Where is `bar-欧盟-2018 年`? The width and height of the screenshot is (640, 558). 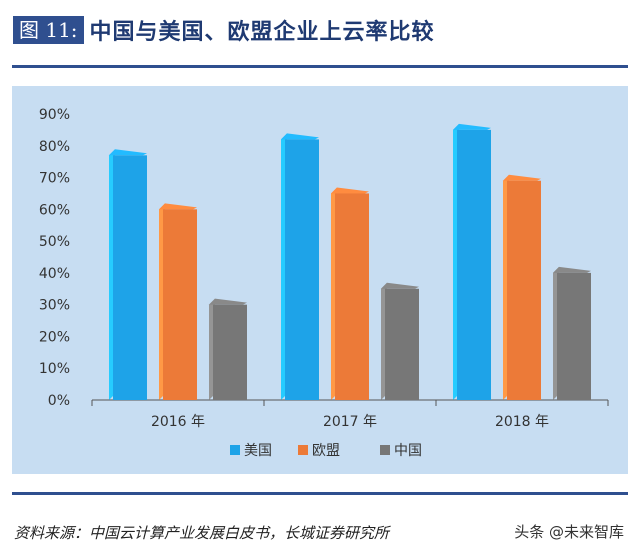 bar-欧盟-2018 年 is located at coordinates (524, 290).